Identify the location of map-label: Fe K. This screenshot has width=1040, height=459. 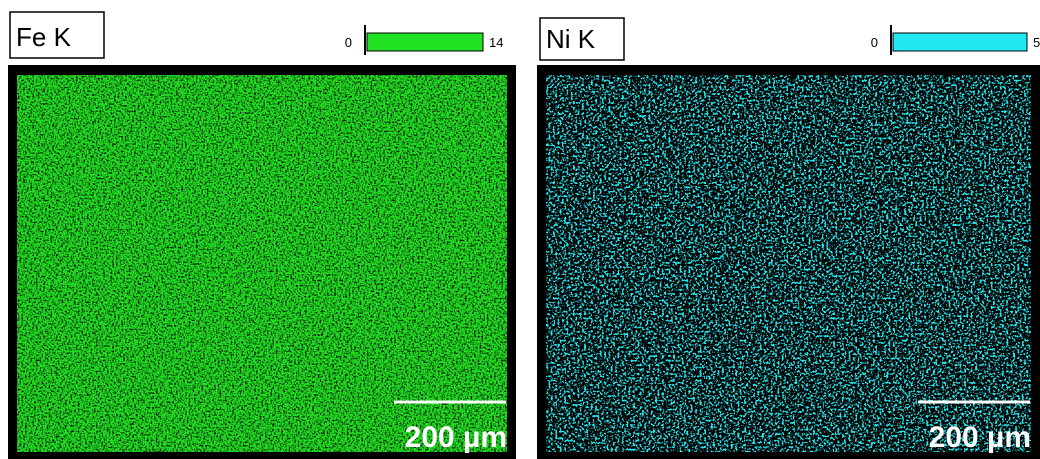
(44, 37).